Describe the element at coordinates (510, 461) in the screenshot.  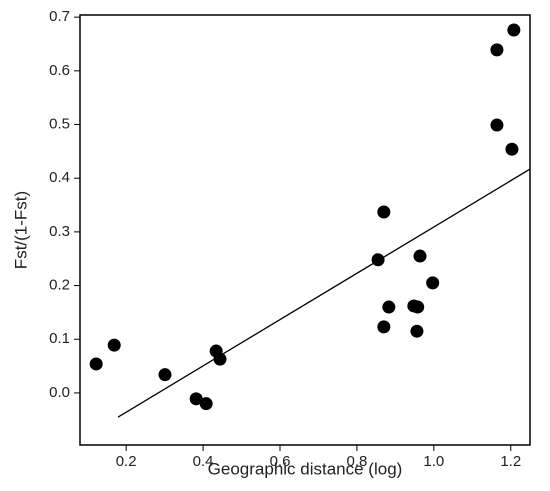
I see `x-tick-label: 1.2` at that location.